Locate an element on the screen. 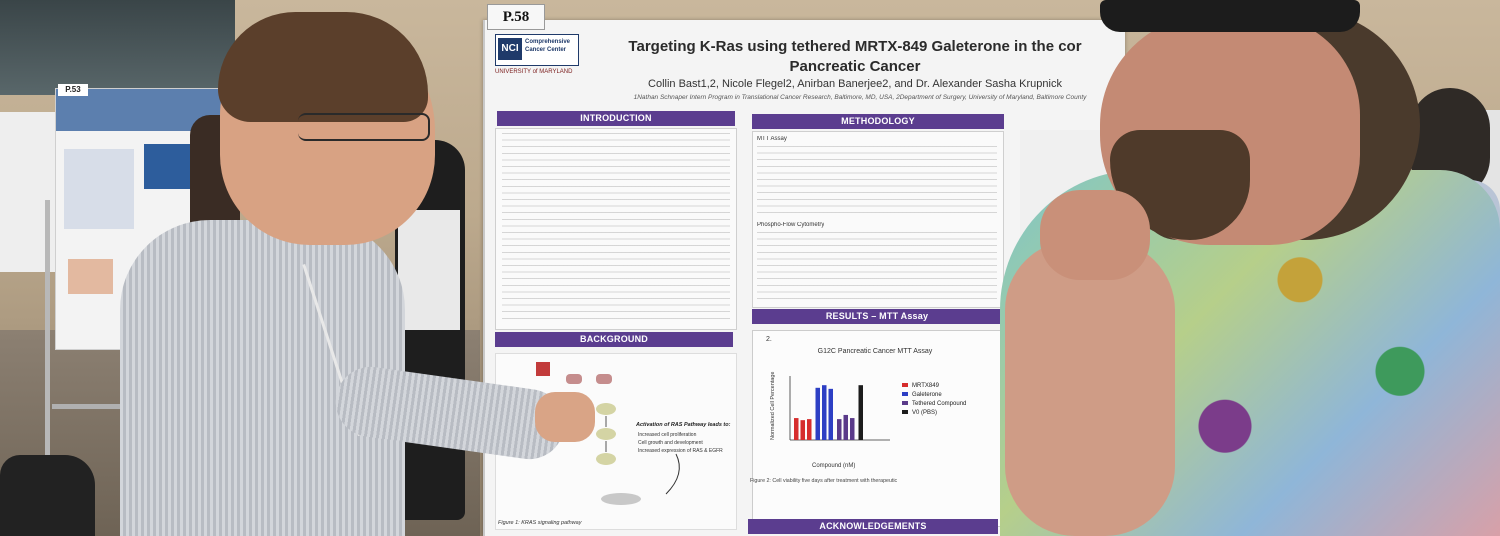  figure1-caption: Figure 1: KRAS signaling pathway is located at coordinates (540, 523).